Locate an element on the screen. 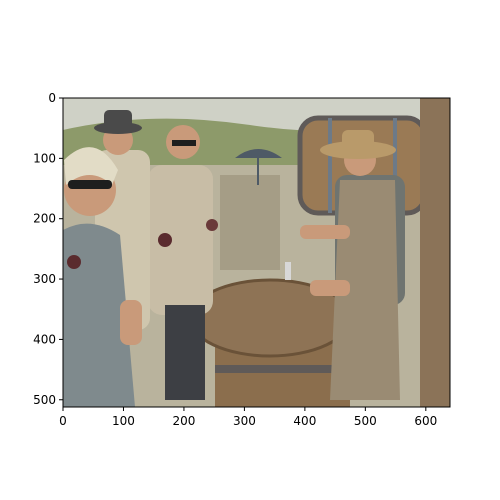 The width and height of the screenshot is (500, 500). x-tick-label: 200 is located at coordinates (183, 421).